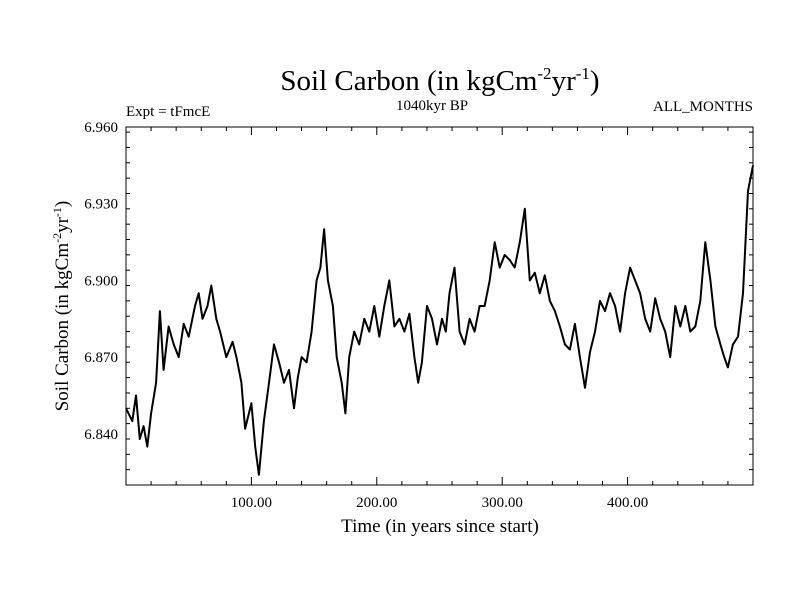  I want to click on x-axis-label: Time (in years since start), so click(440, 526).